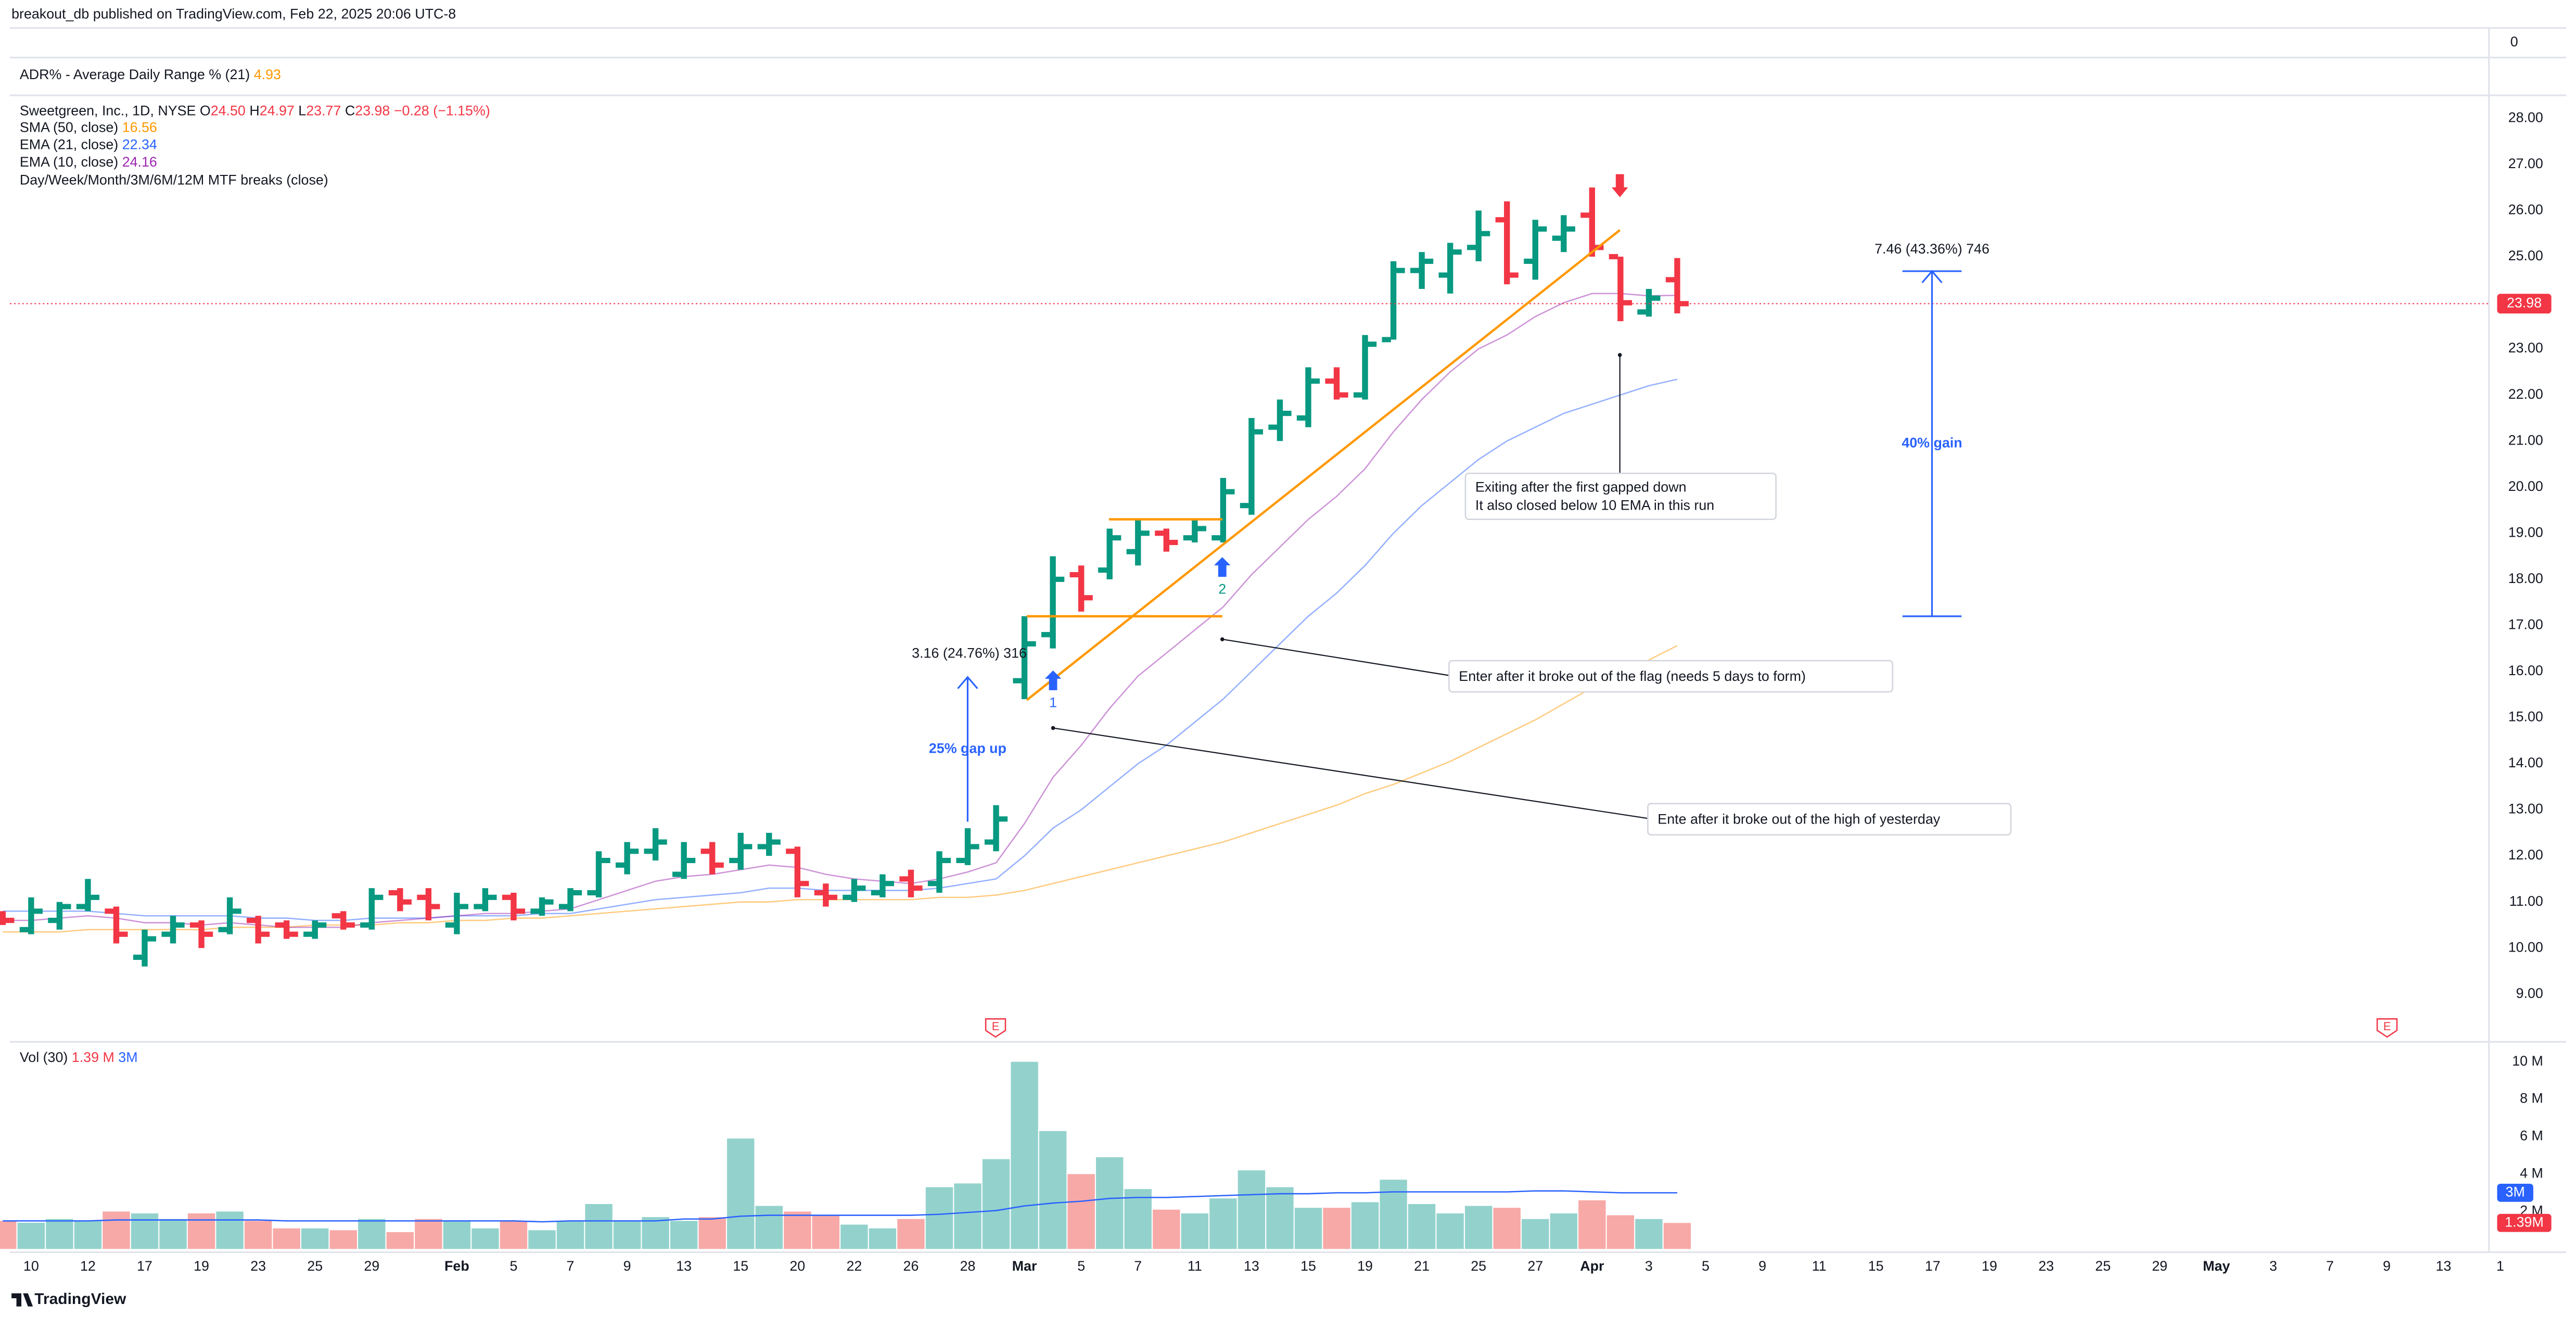  I want to click on entry-label: 1, so click(1053, 702).